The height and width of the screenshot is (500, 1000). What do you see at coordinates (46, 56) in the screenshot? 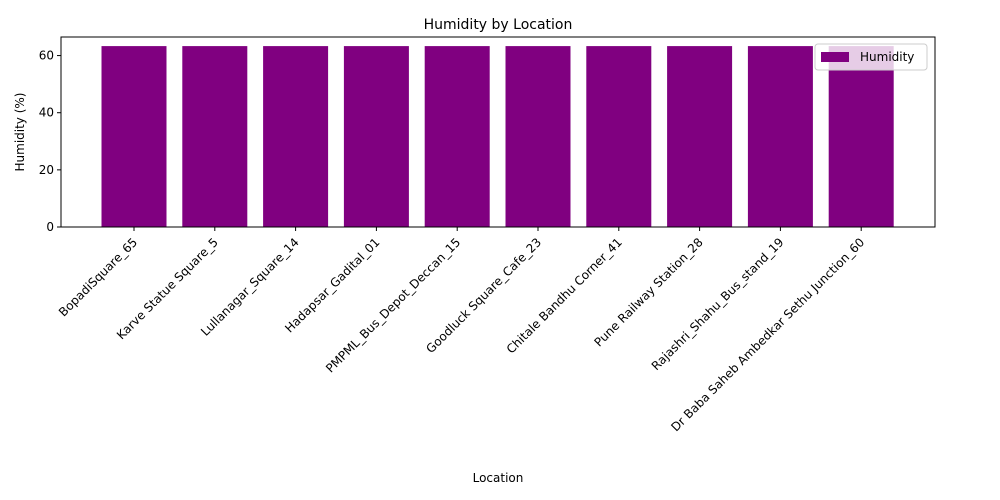
I see `y-tick-label: 60` at bounding box center [46, 56].